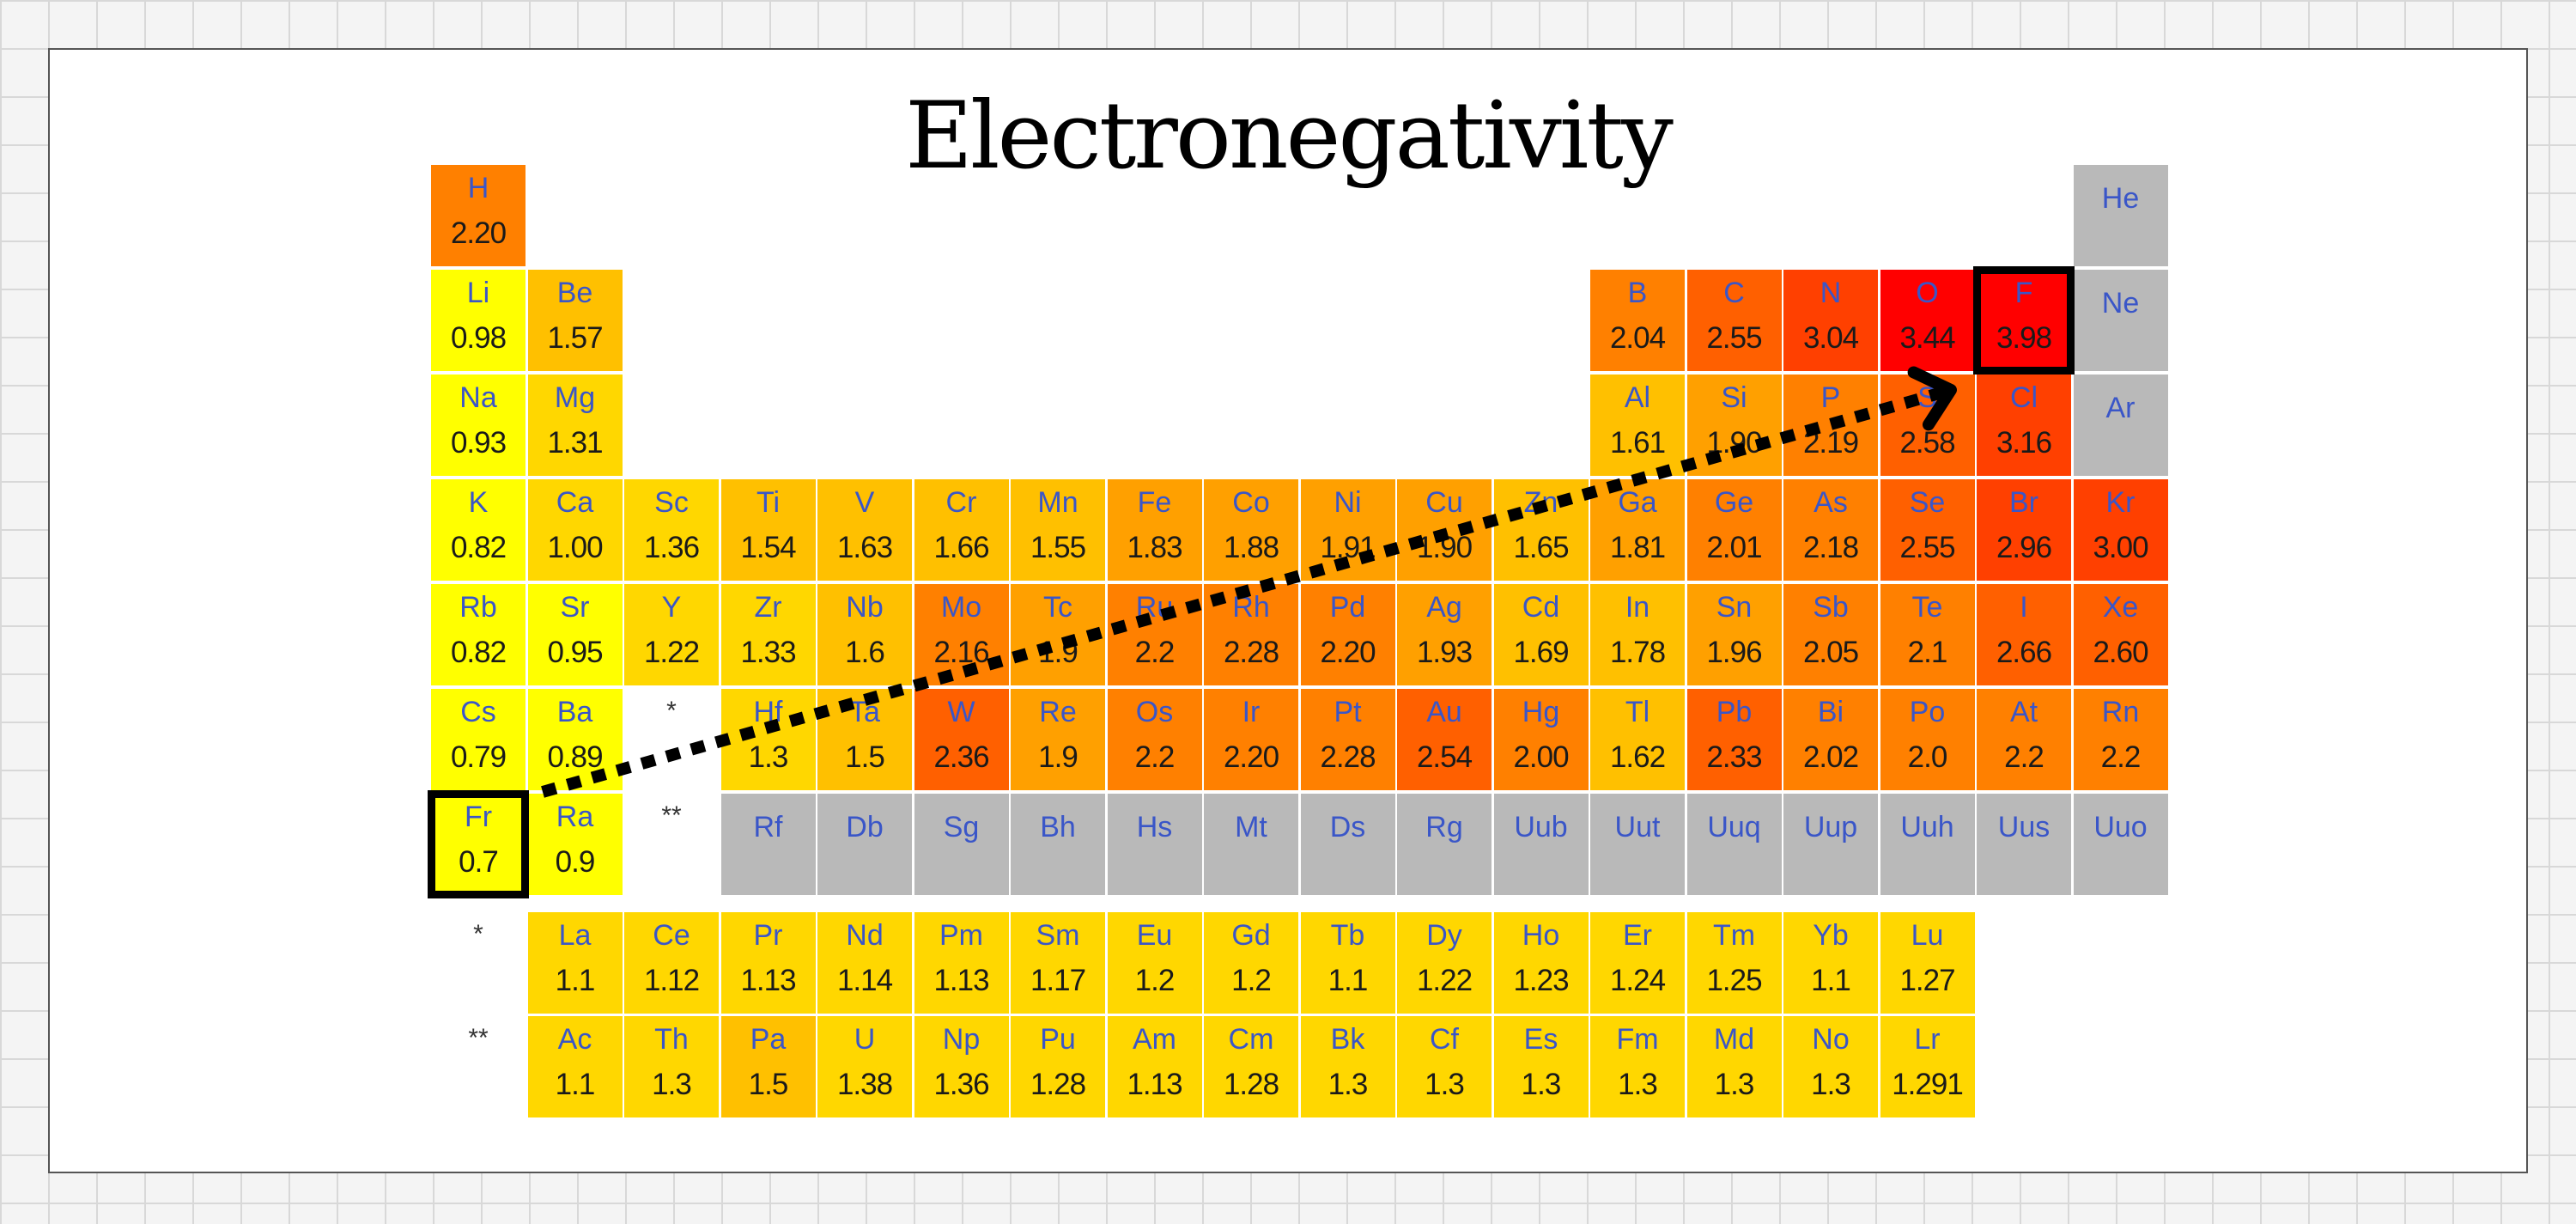  Describe the element at coordinates (768, 1067) in the screenshot. I see `element-cell-pa: Pa 1.5` at that location.